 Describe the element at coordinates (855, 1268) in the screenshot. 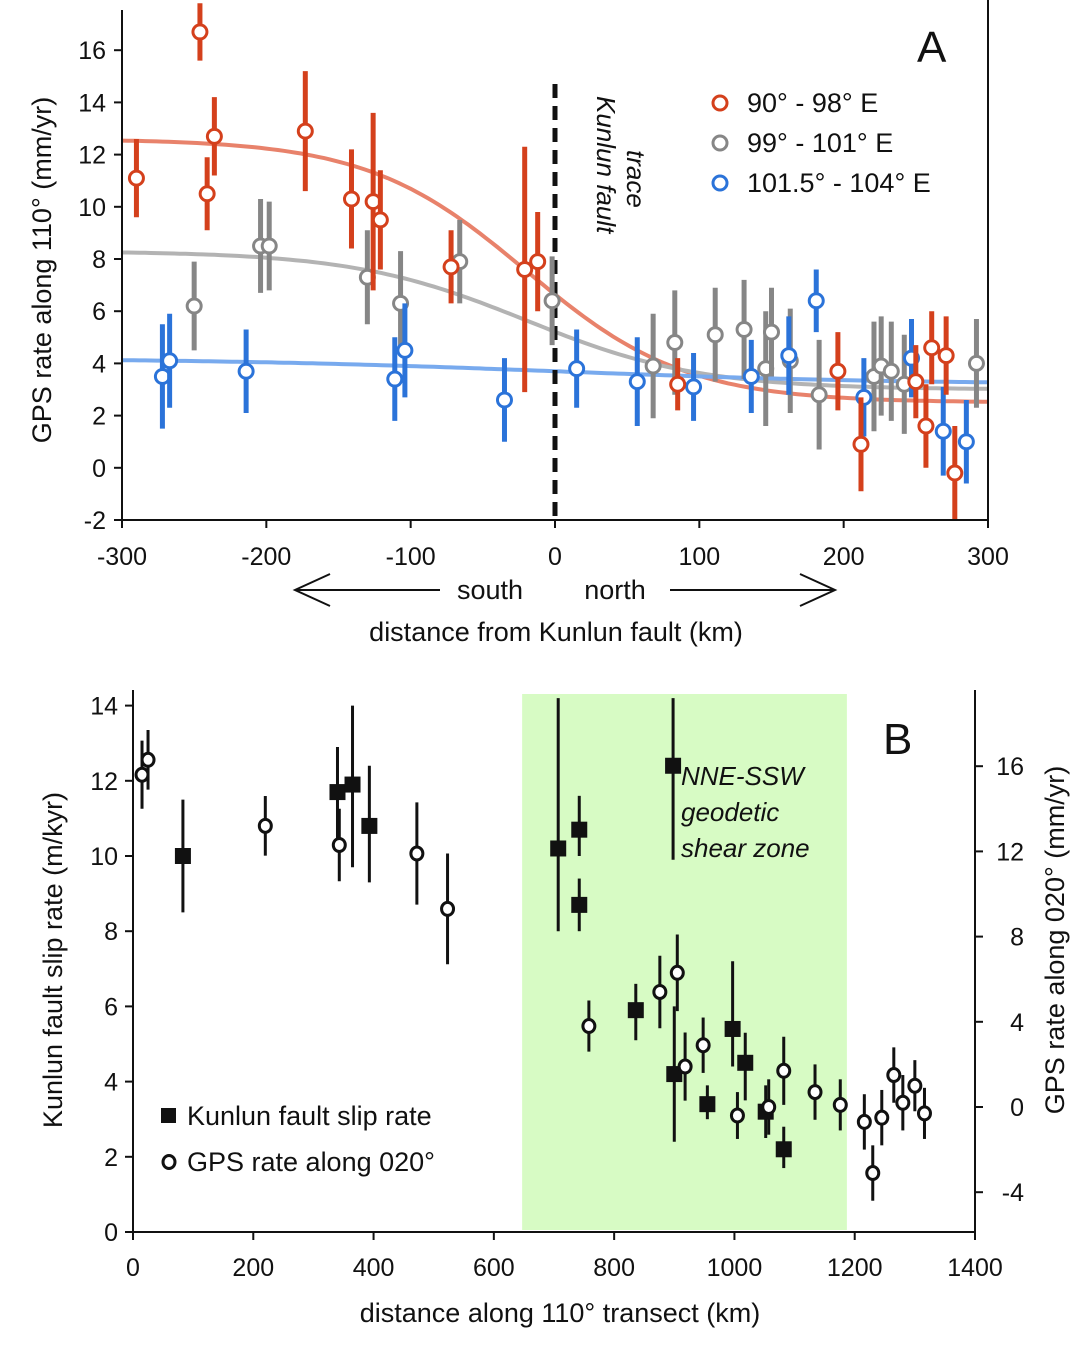

I see `panel-b-x-tick-label: 1200` at that location.